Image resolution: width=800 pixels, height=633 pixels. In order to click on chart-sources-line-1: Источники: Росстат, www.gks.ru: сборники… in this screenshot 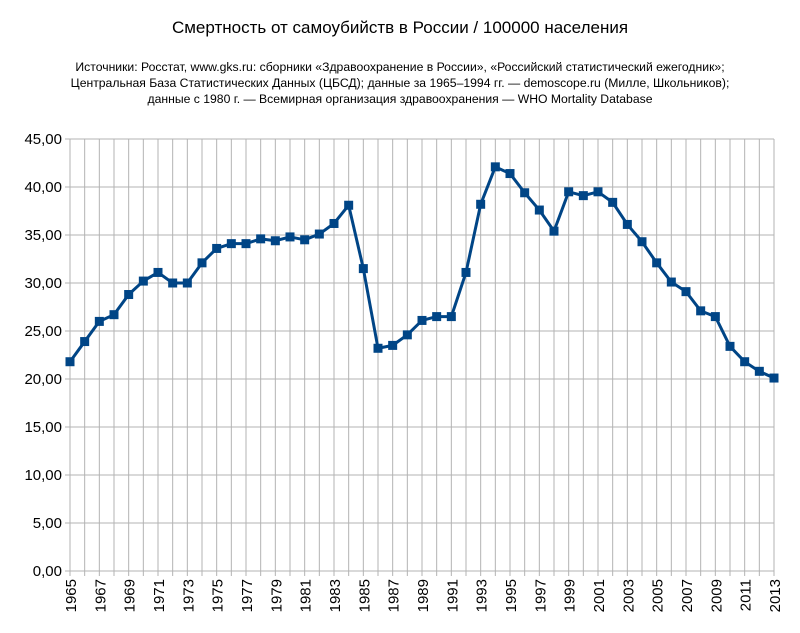, I will do `click(400, 67)`.